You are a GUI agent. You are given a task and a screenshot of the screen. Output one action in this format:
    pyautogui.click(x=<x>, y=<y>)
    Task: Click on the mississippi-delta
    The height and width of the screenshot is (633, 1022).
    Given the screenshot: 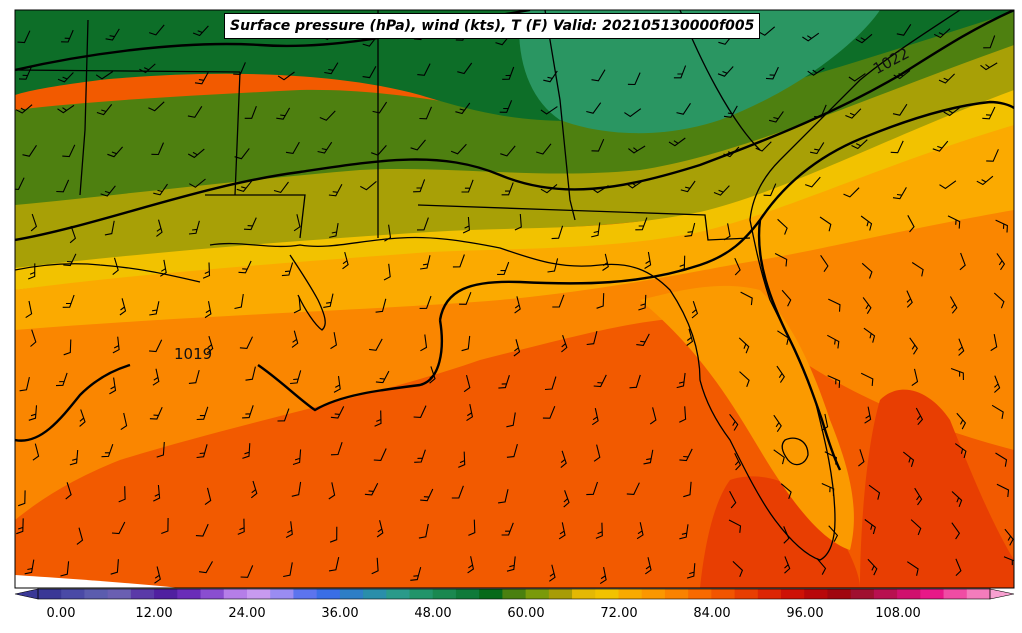 What is the action you would take?
    pyautogui.click(x=307, y=292)
    